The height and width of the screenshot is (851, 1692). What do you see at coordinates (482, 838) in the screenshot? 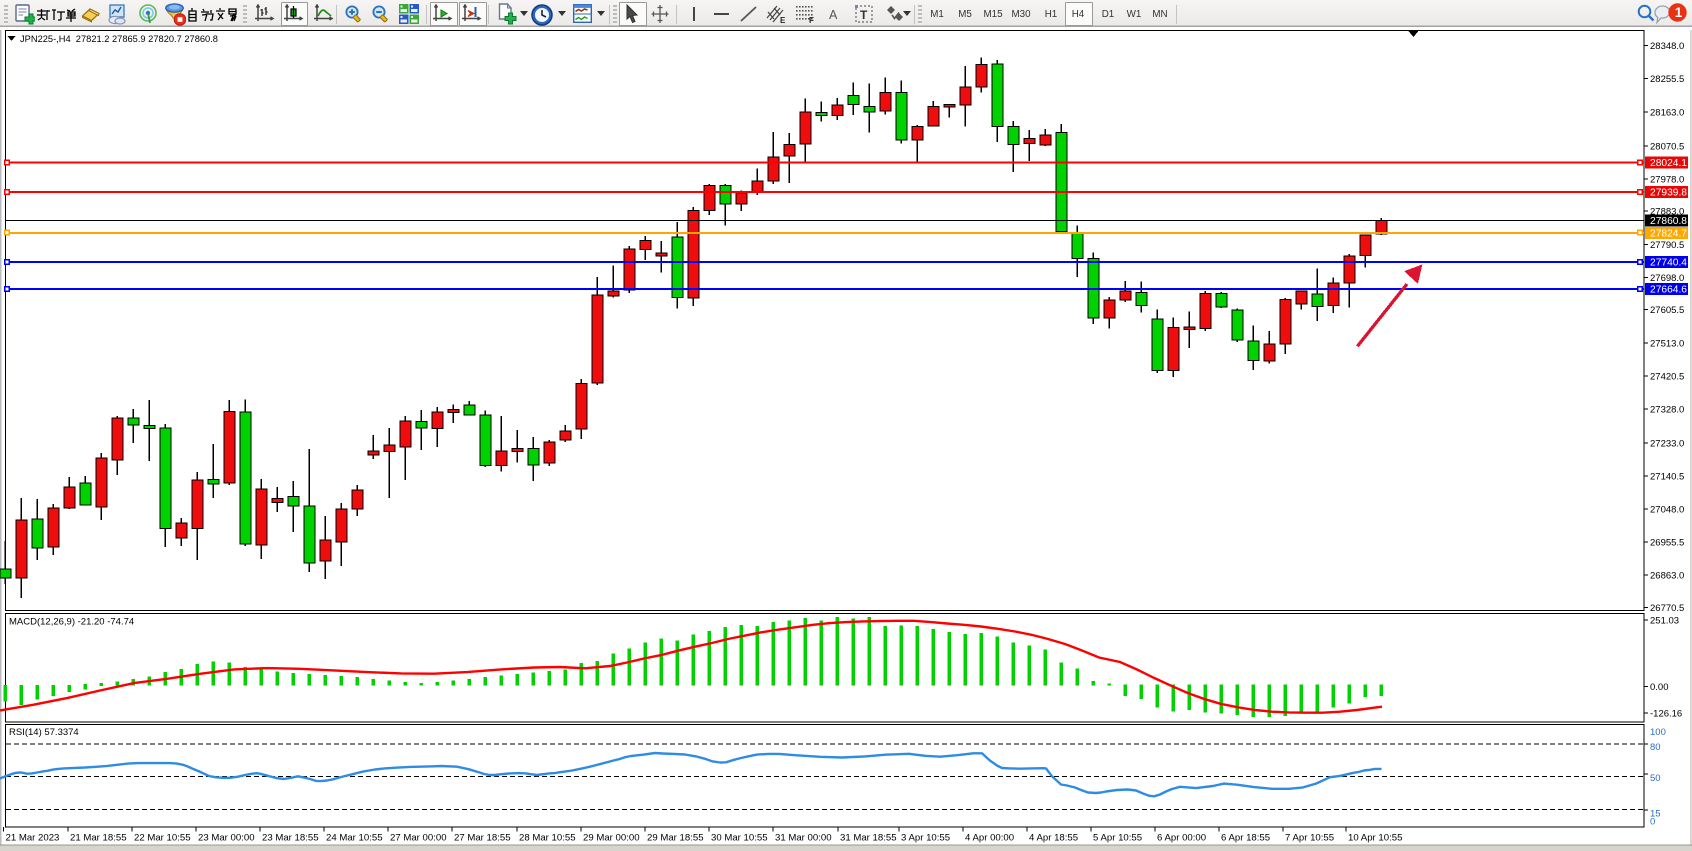
I see `svg-text: 27 Mar 18:55` at bounding box center [482, 838].